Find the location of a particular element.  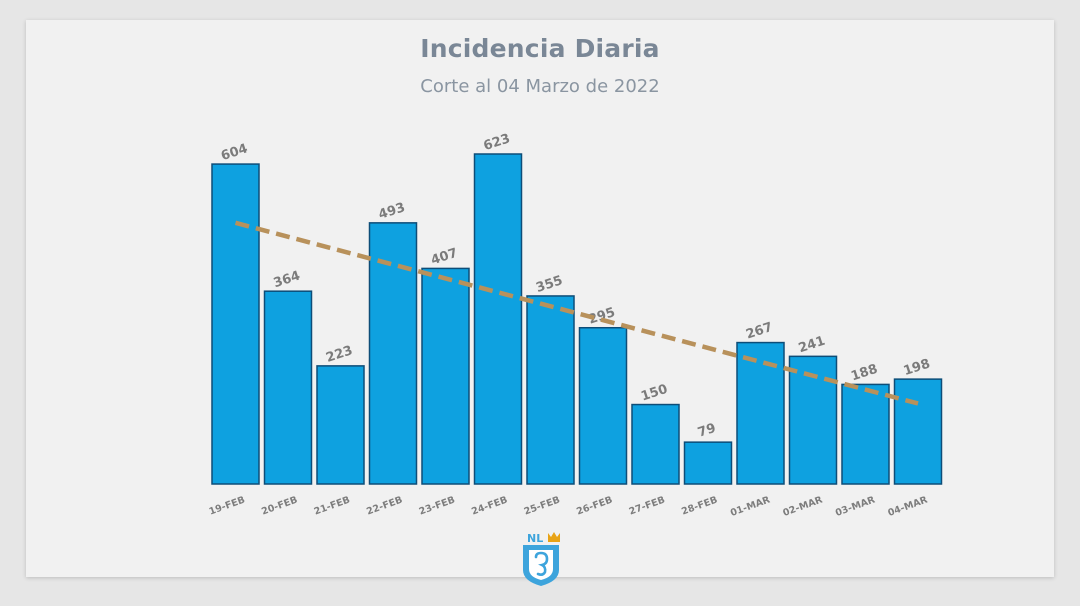

nuevo-leon-shield-icon: NL is located at coordinates (541, 559).